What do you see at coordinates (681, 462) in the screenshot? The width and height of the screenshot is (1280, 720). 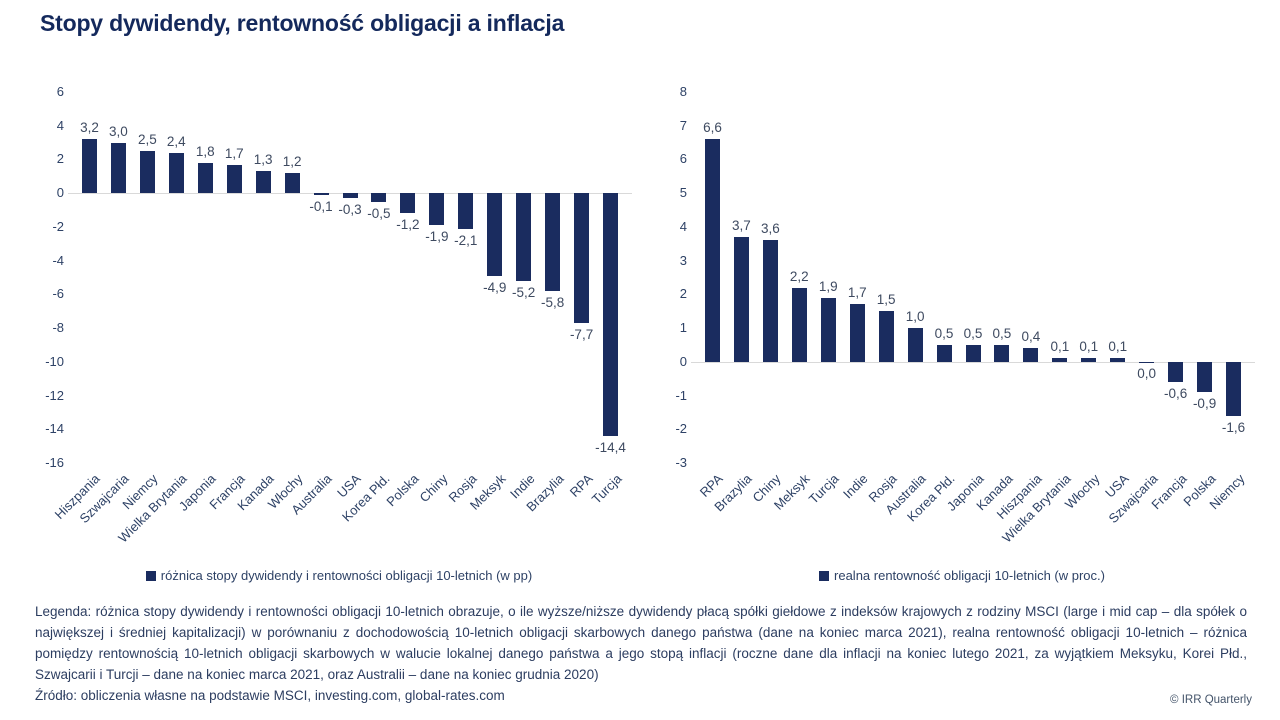 I see `y-tick-label: -3` at bounding box center [681, 462].